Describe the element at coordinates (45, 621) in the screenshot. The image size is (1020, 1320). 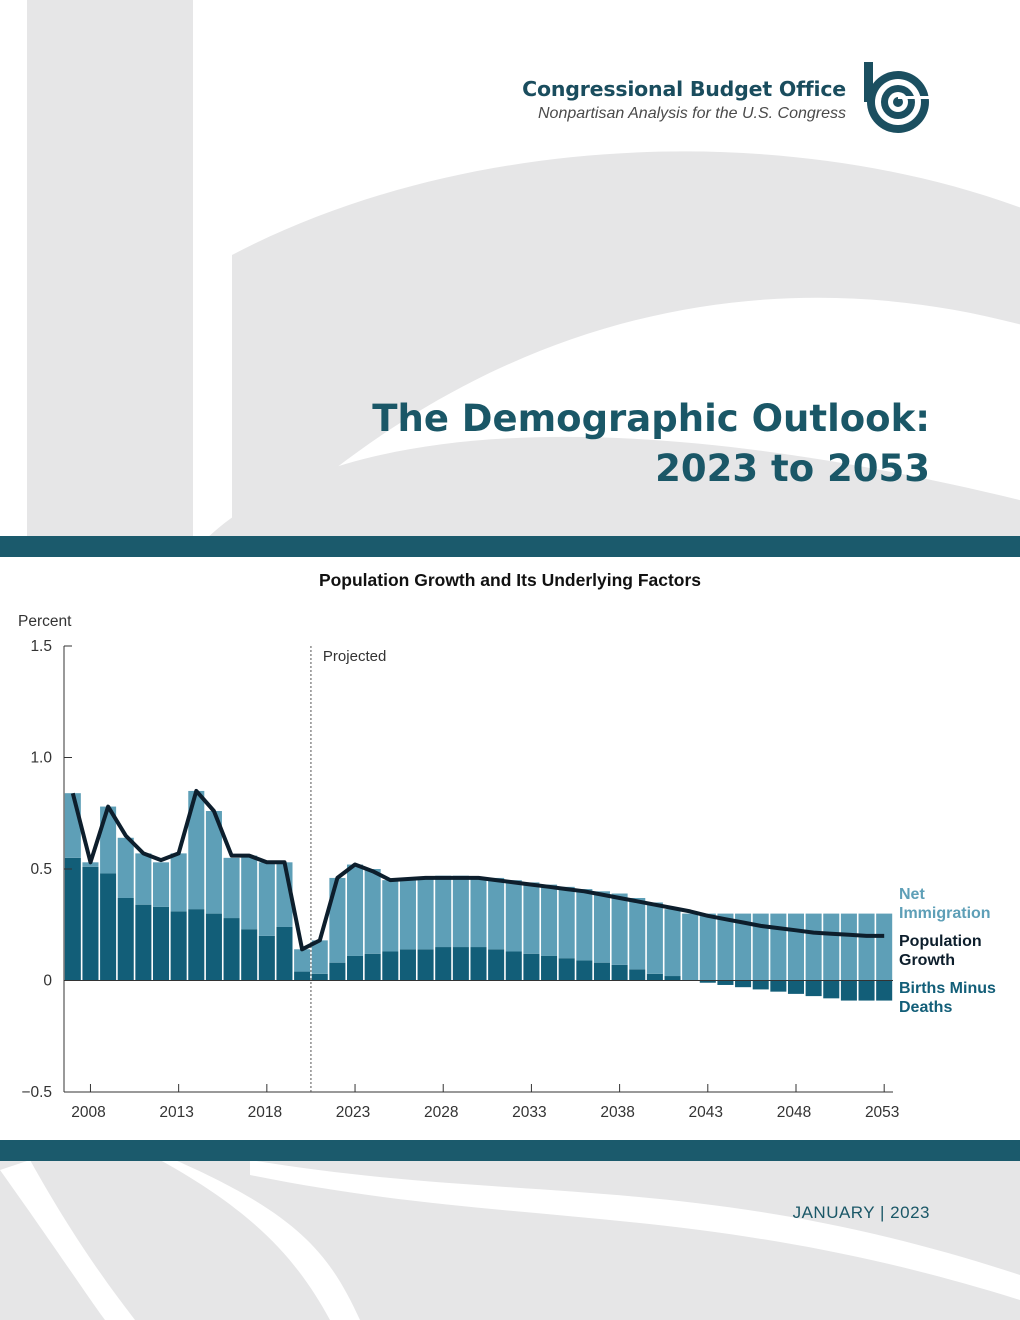
I see `y-axis-label: Percent` at that location.